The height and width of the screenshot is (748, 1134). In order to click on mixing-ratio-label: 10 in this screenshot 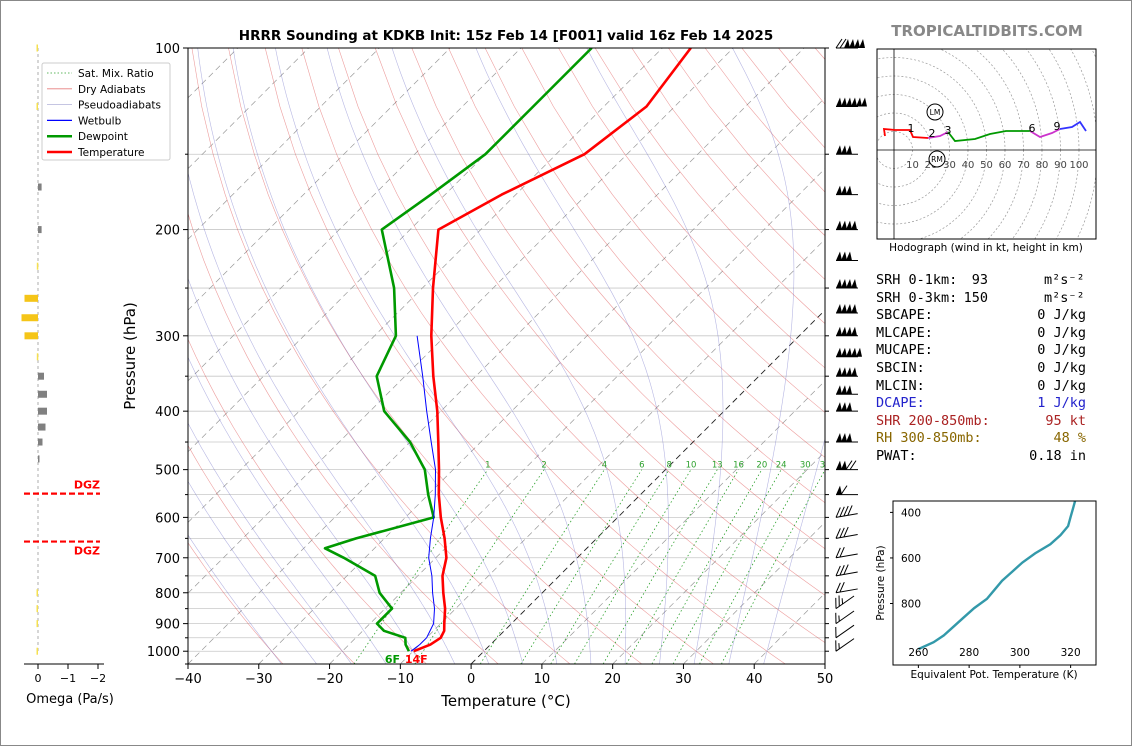, I will do `click(691, 466)`.